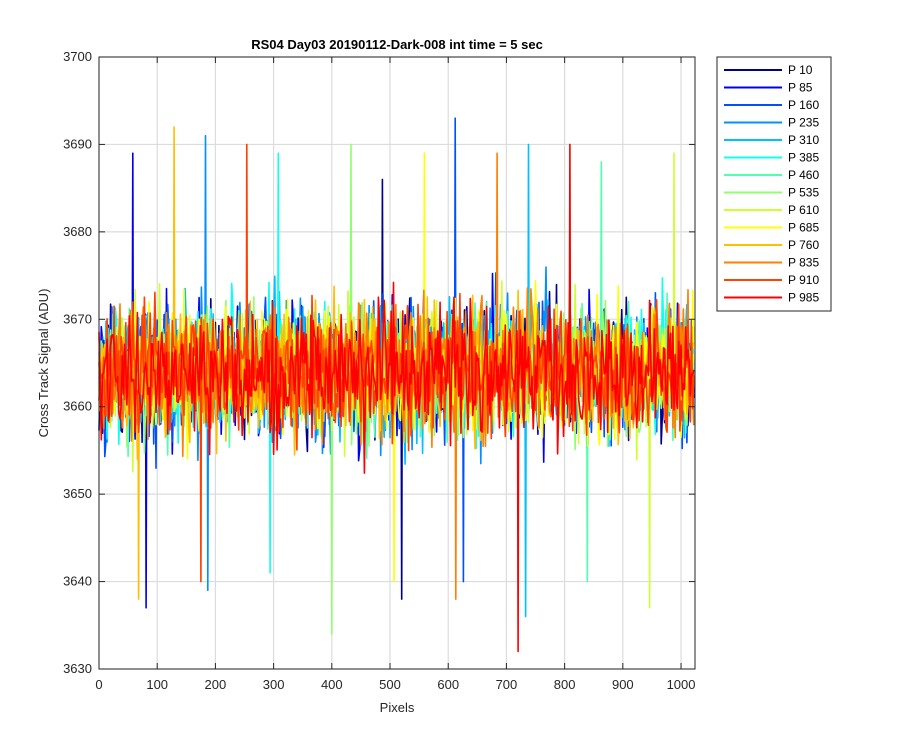  Describe the element at coordinates (507, 684) in the screenshot. I see `x-tick-label: 700` at that location.